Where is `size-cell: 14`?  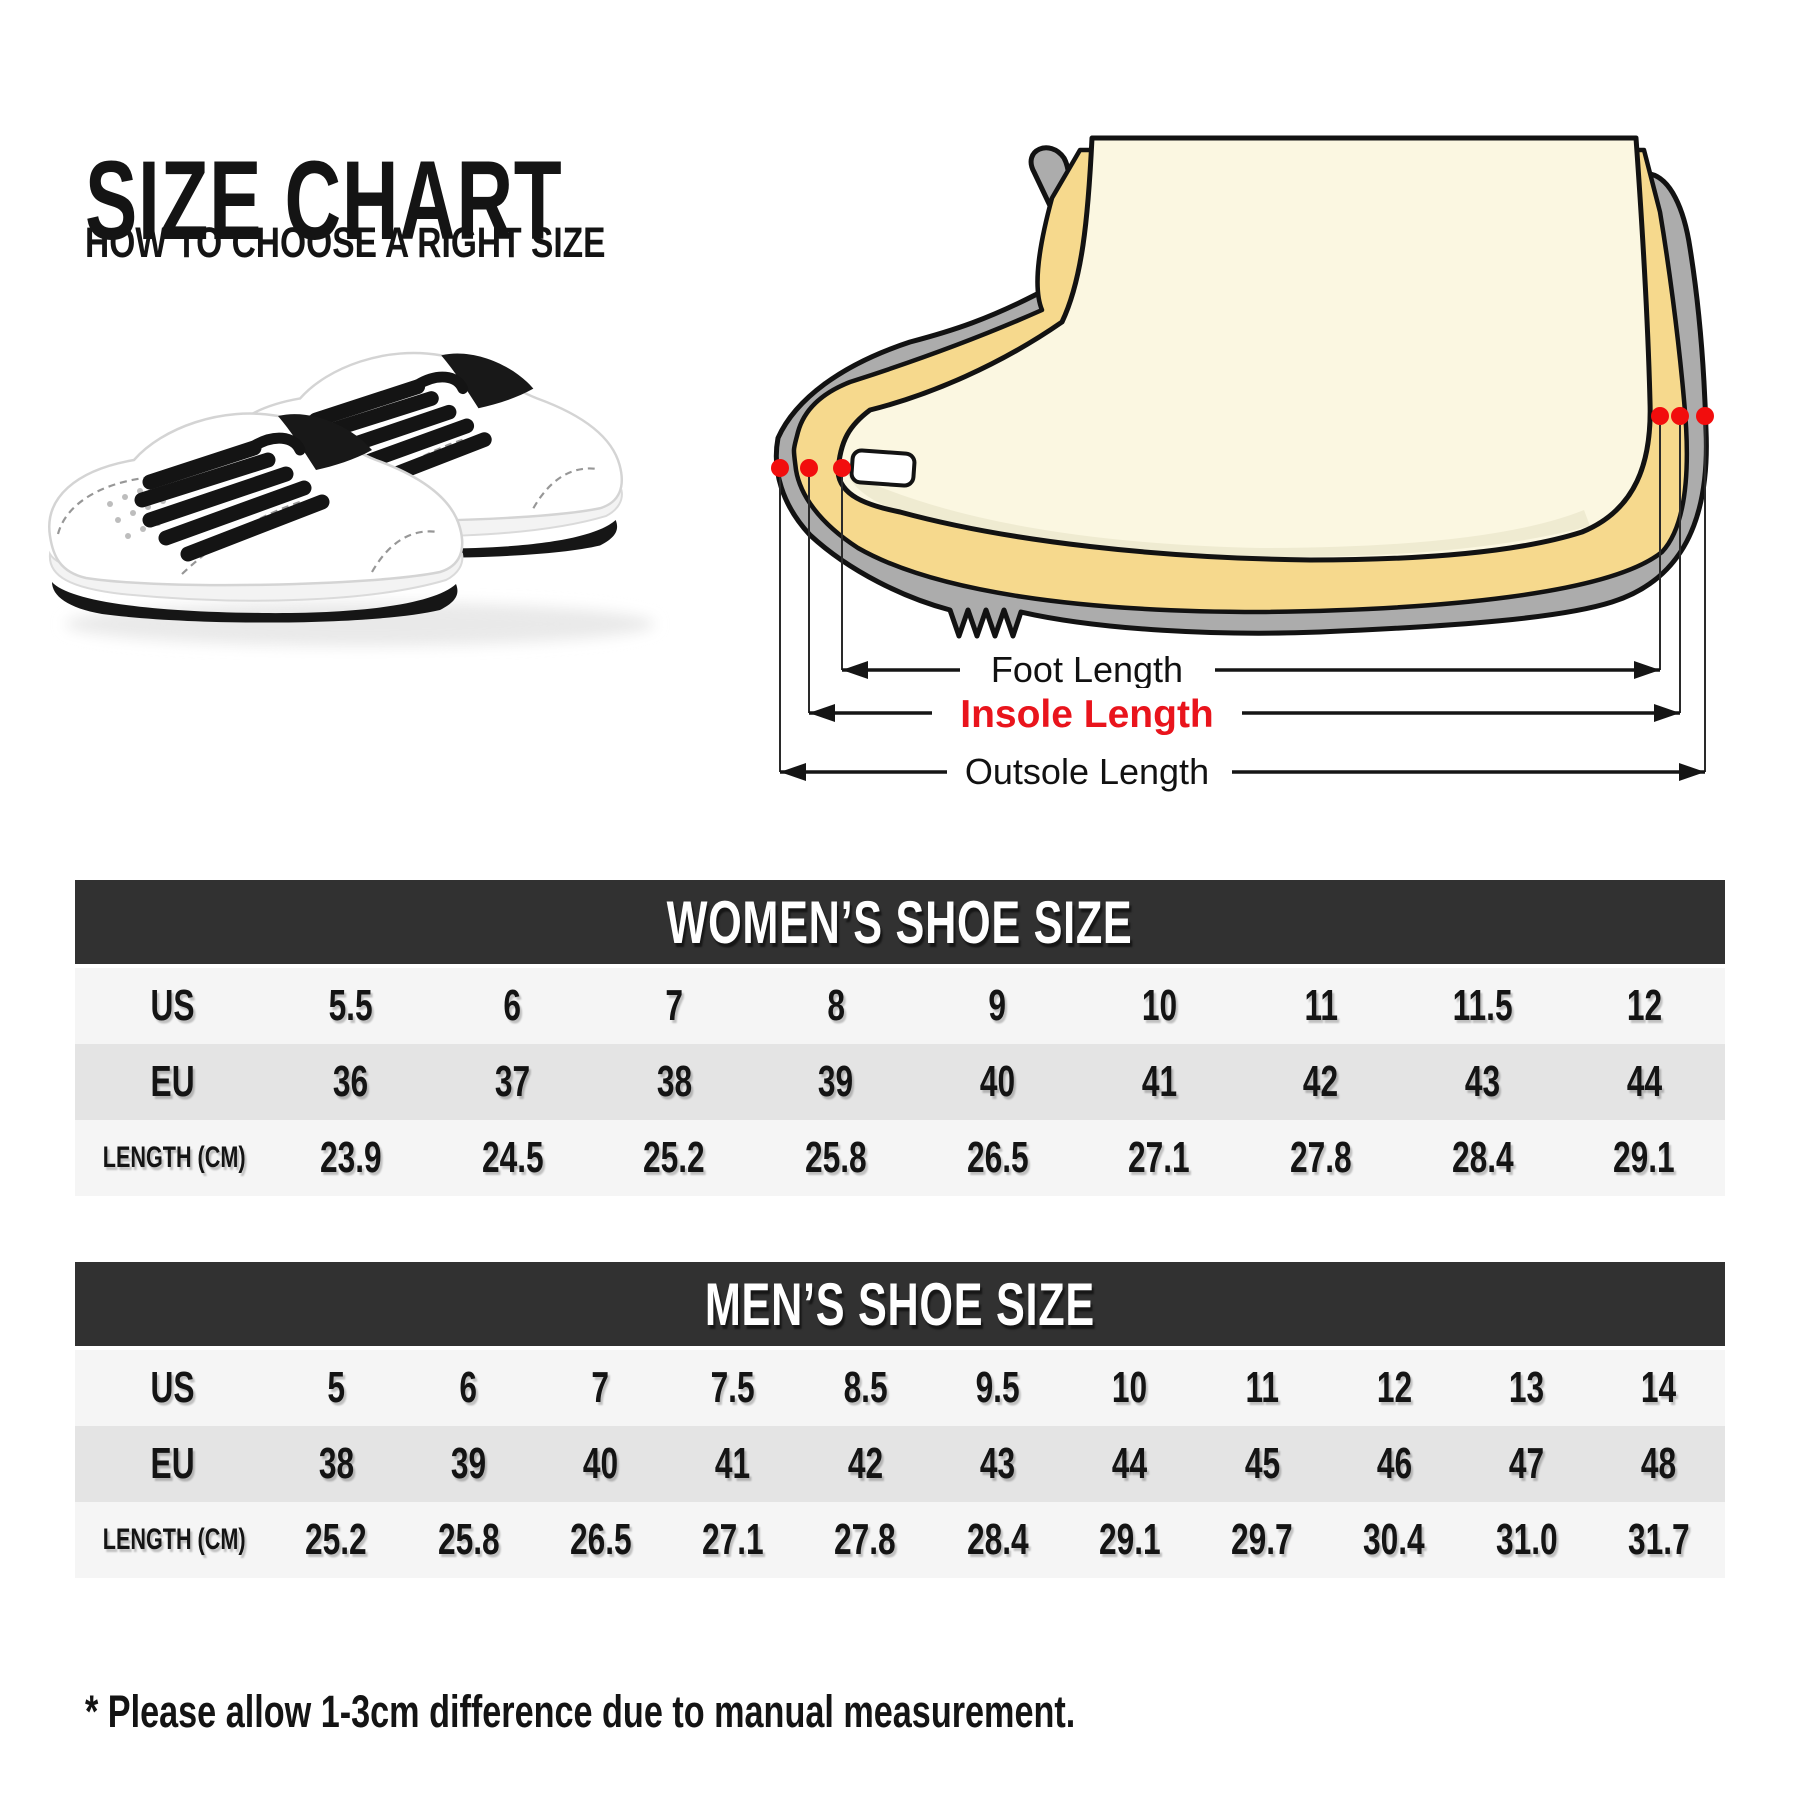 size-cell: 14 is located at coordinates (1659, 1387).